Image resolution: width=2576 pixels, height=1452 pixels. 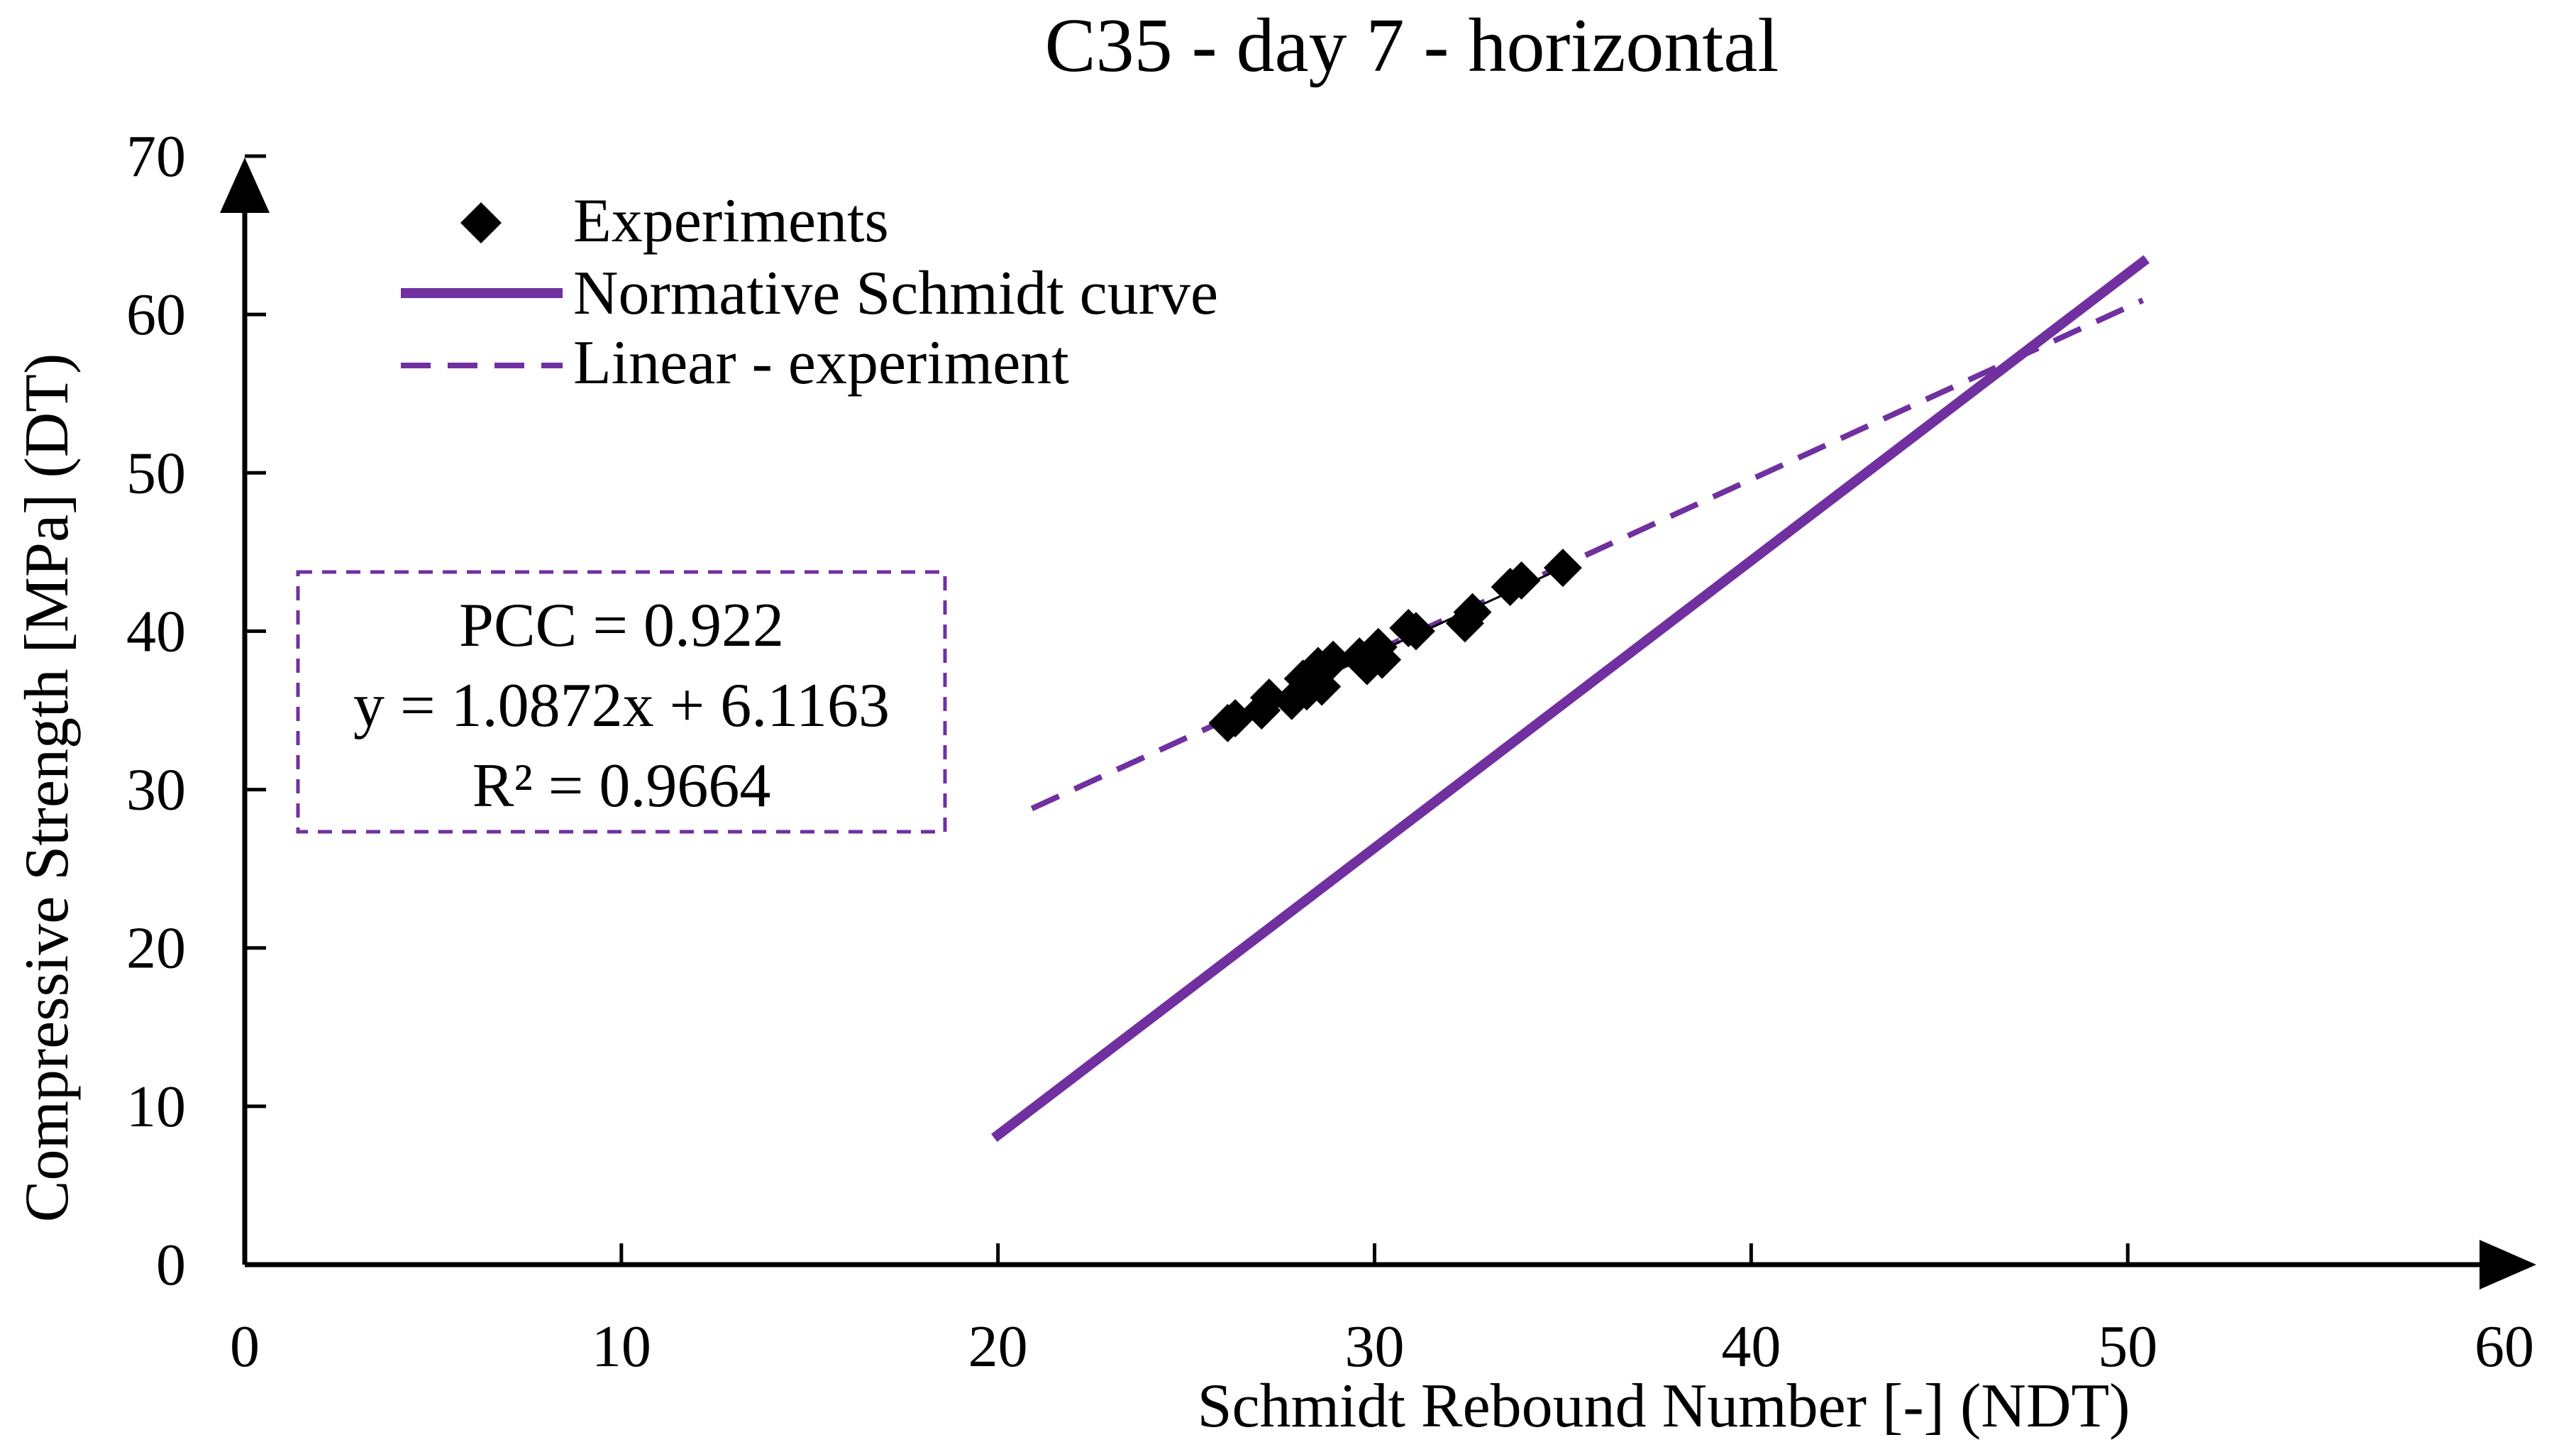 What do you see at coordinates (156, 473) in the screenshot?
I see `y-tick-label: 50` at bounding box center [156, 473].